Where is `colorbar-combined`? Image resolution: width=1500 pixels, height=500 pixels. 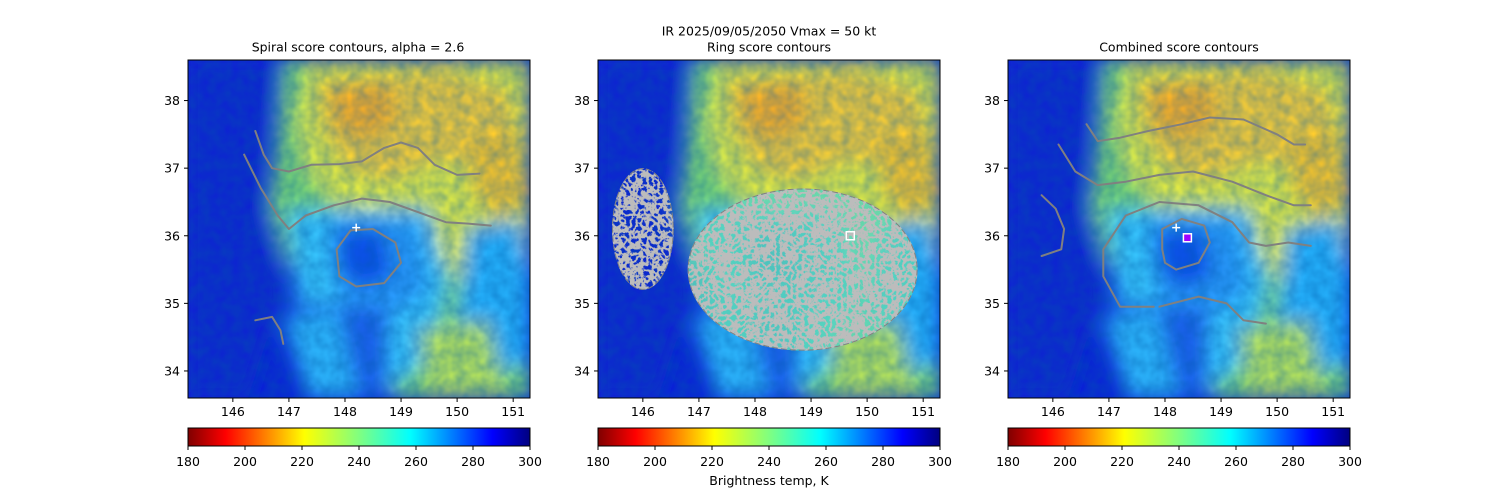 colorbar-combined is located at coordinates (1179, 437).